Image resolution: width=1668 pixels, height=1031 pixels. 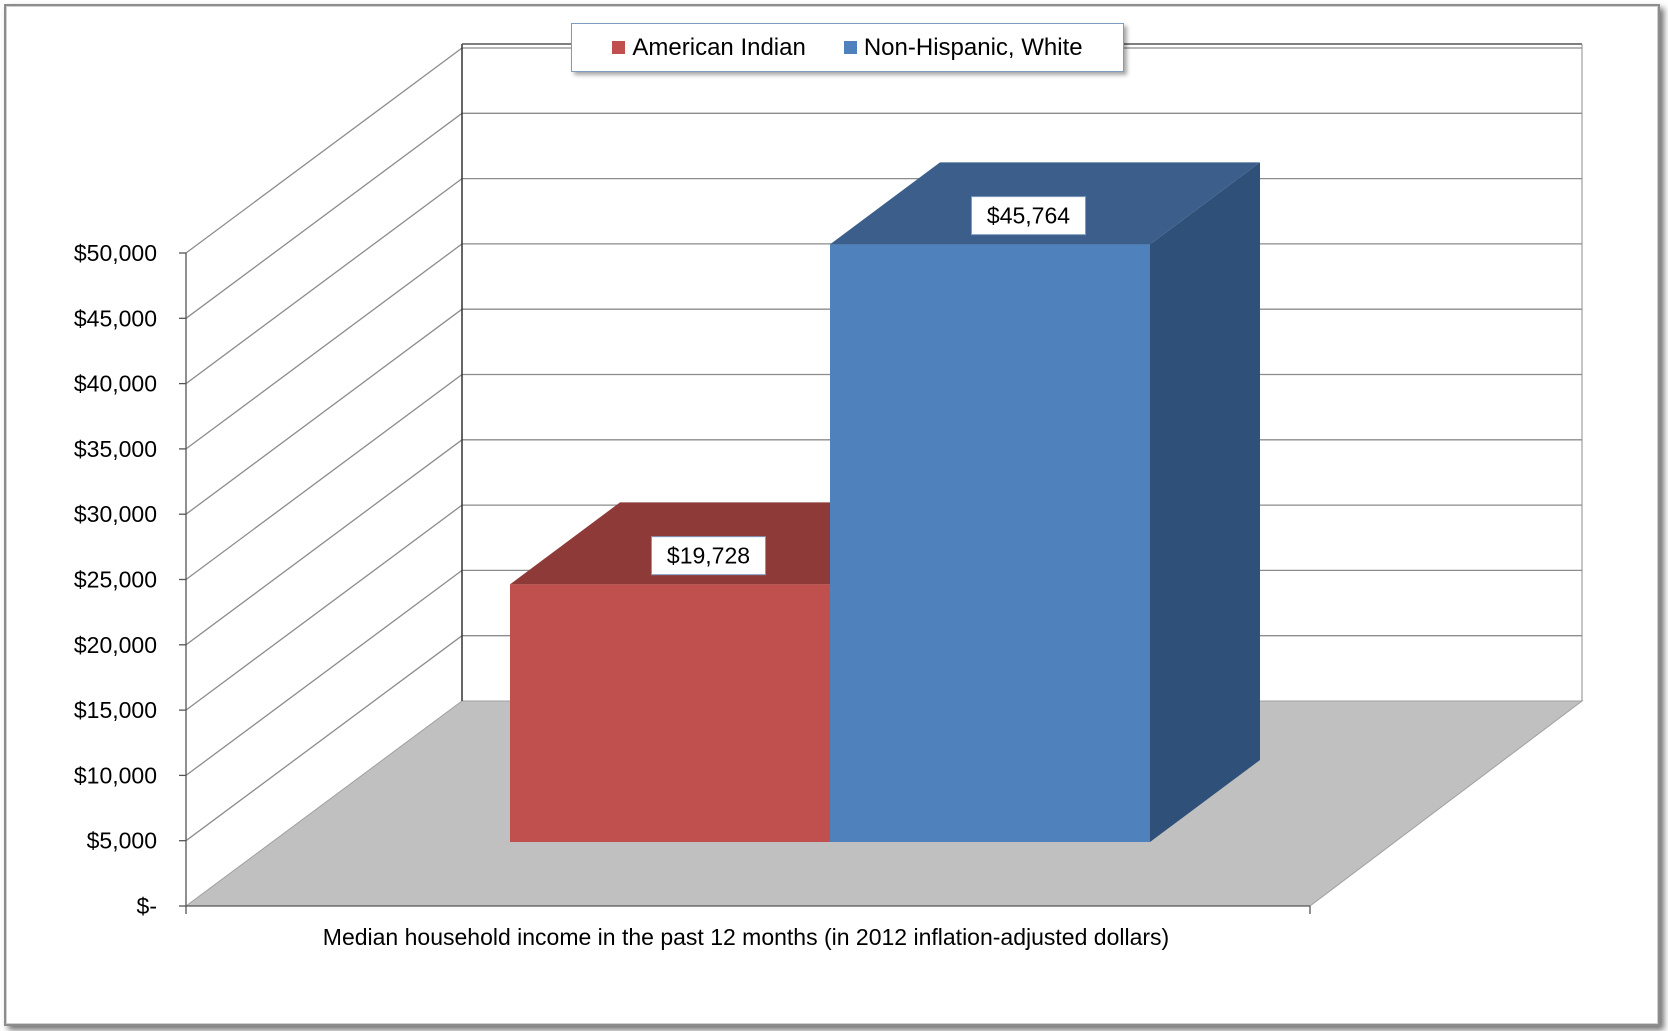 What do you see at coordinates (973, 47) in the screenshot?
I see `legend-label-non-hispanic-white: Non-Hispanic, White` at bounding box center [973, 47].